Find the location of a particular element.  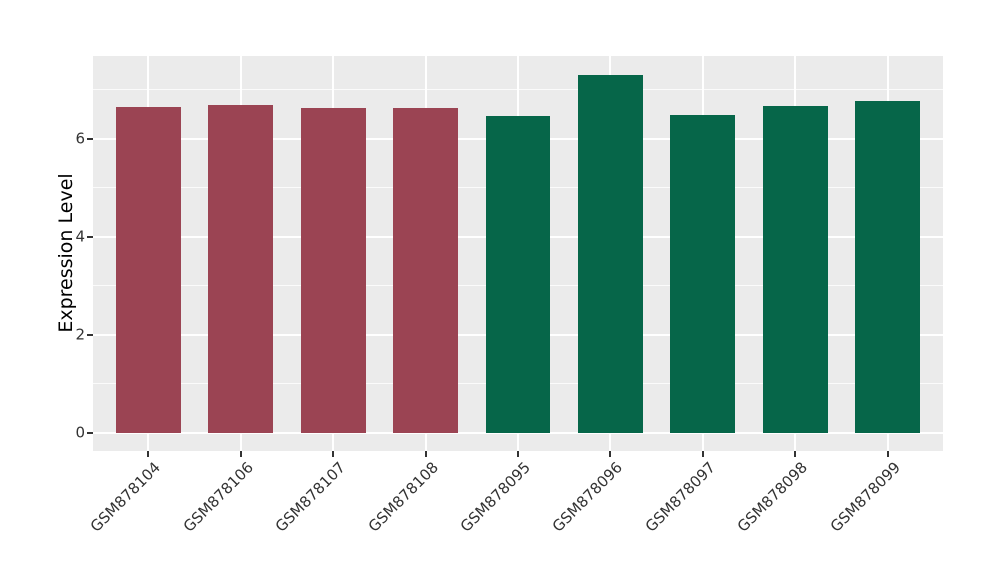

x-tick-mark-GSM878098 is located at coordinates (795, 454).